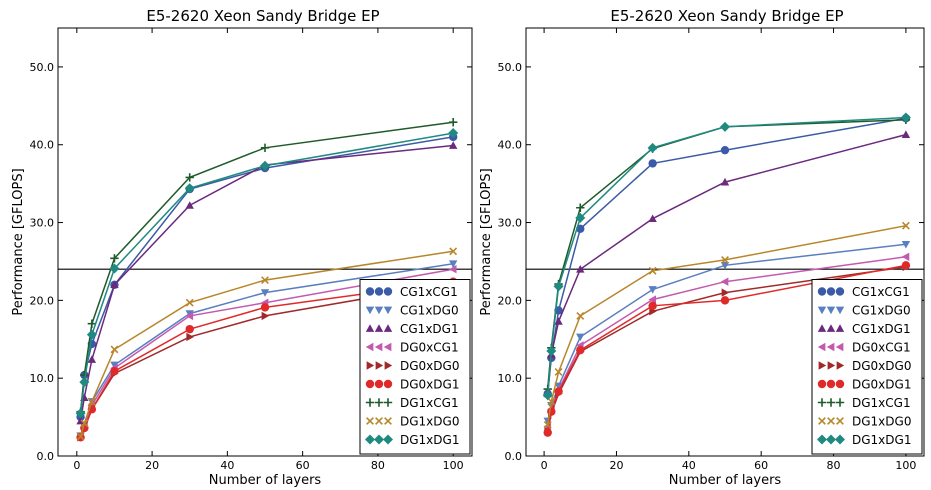 This screenshot has width=931, height=490. Describe the element at coordinates (486, 241) in the screenshot. I see `y-axis-label: Performance [GFLOPS]` at that location.